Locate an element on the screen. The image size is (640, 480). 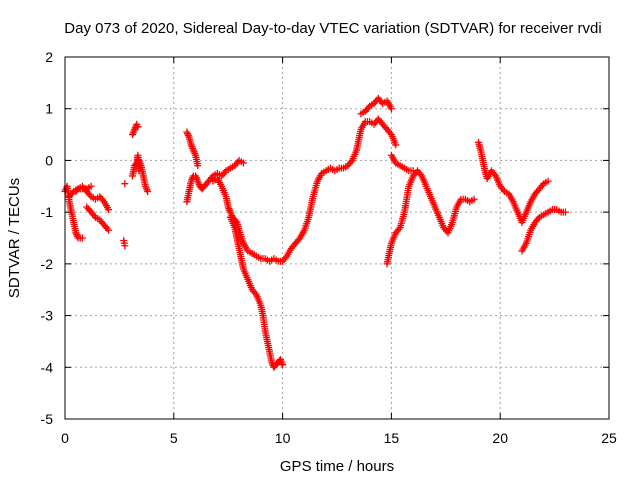
y-tick-label: 0 is located at coordinates (49, 160).